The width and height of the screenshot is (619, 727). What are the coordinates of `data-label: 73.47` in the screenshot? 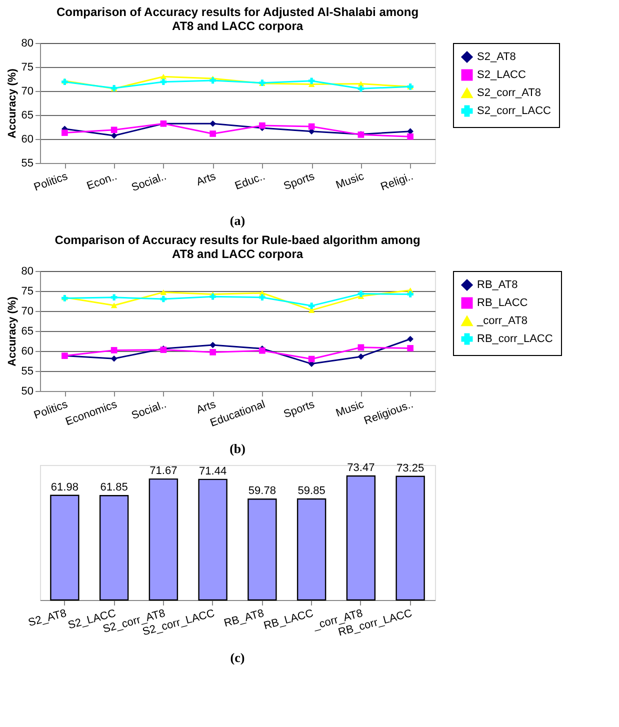 It's located at (361, 468).